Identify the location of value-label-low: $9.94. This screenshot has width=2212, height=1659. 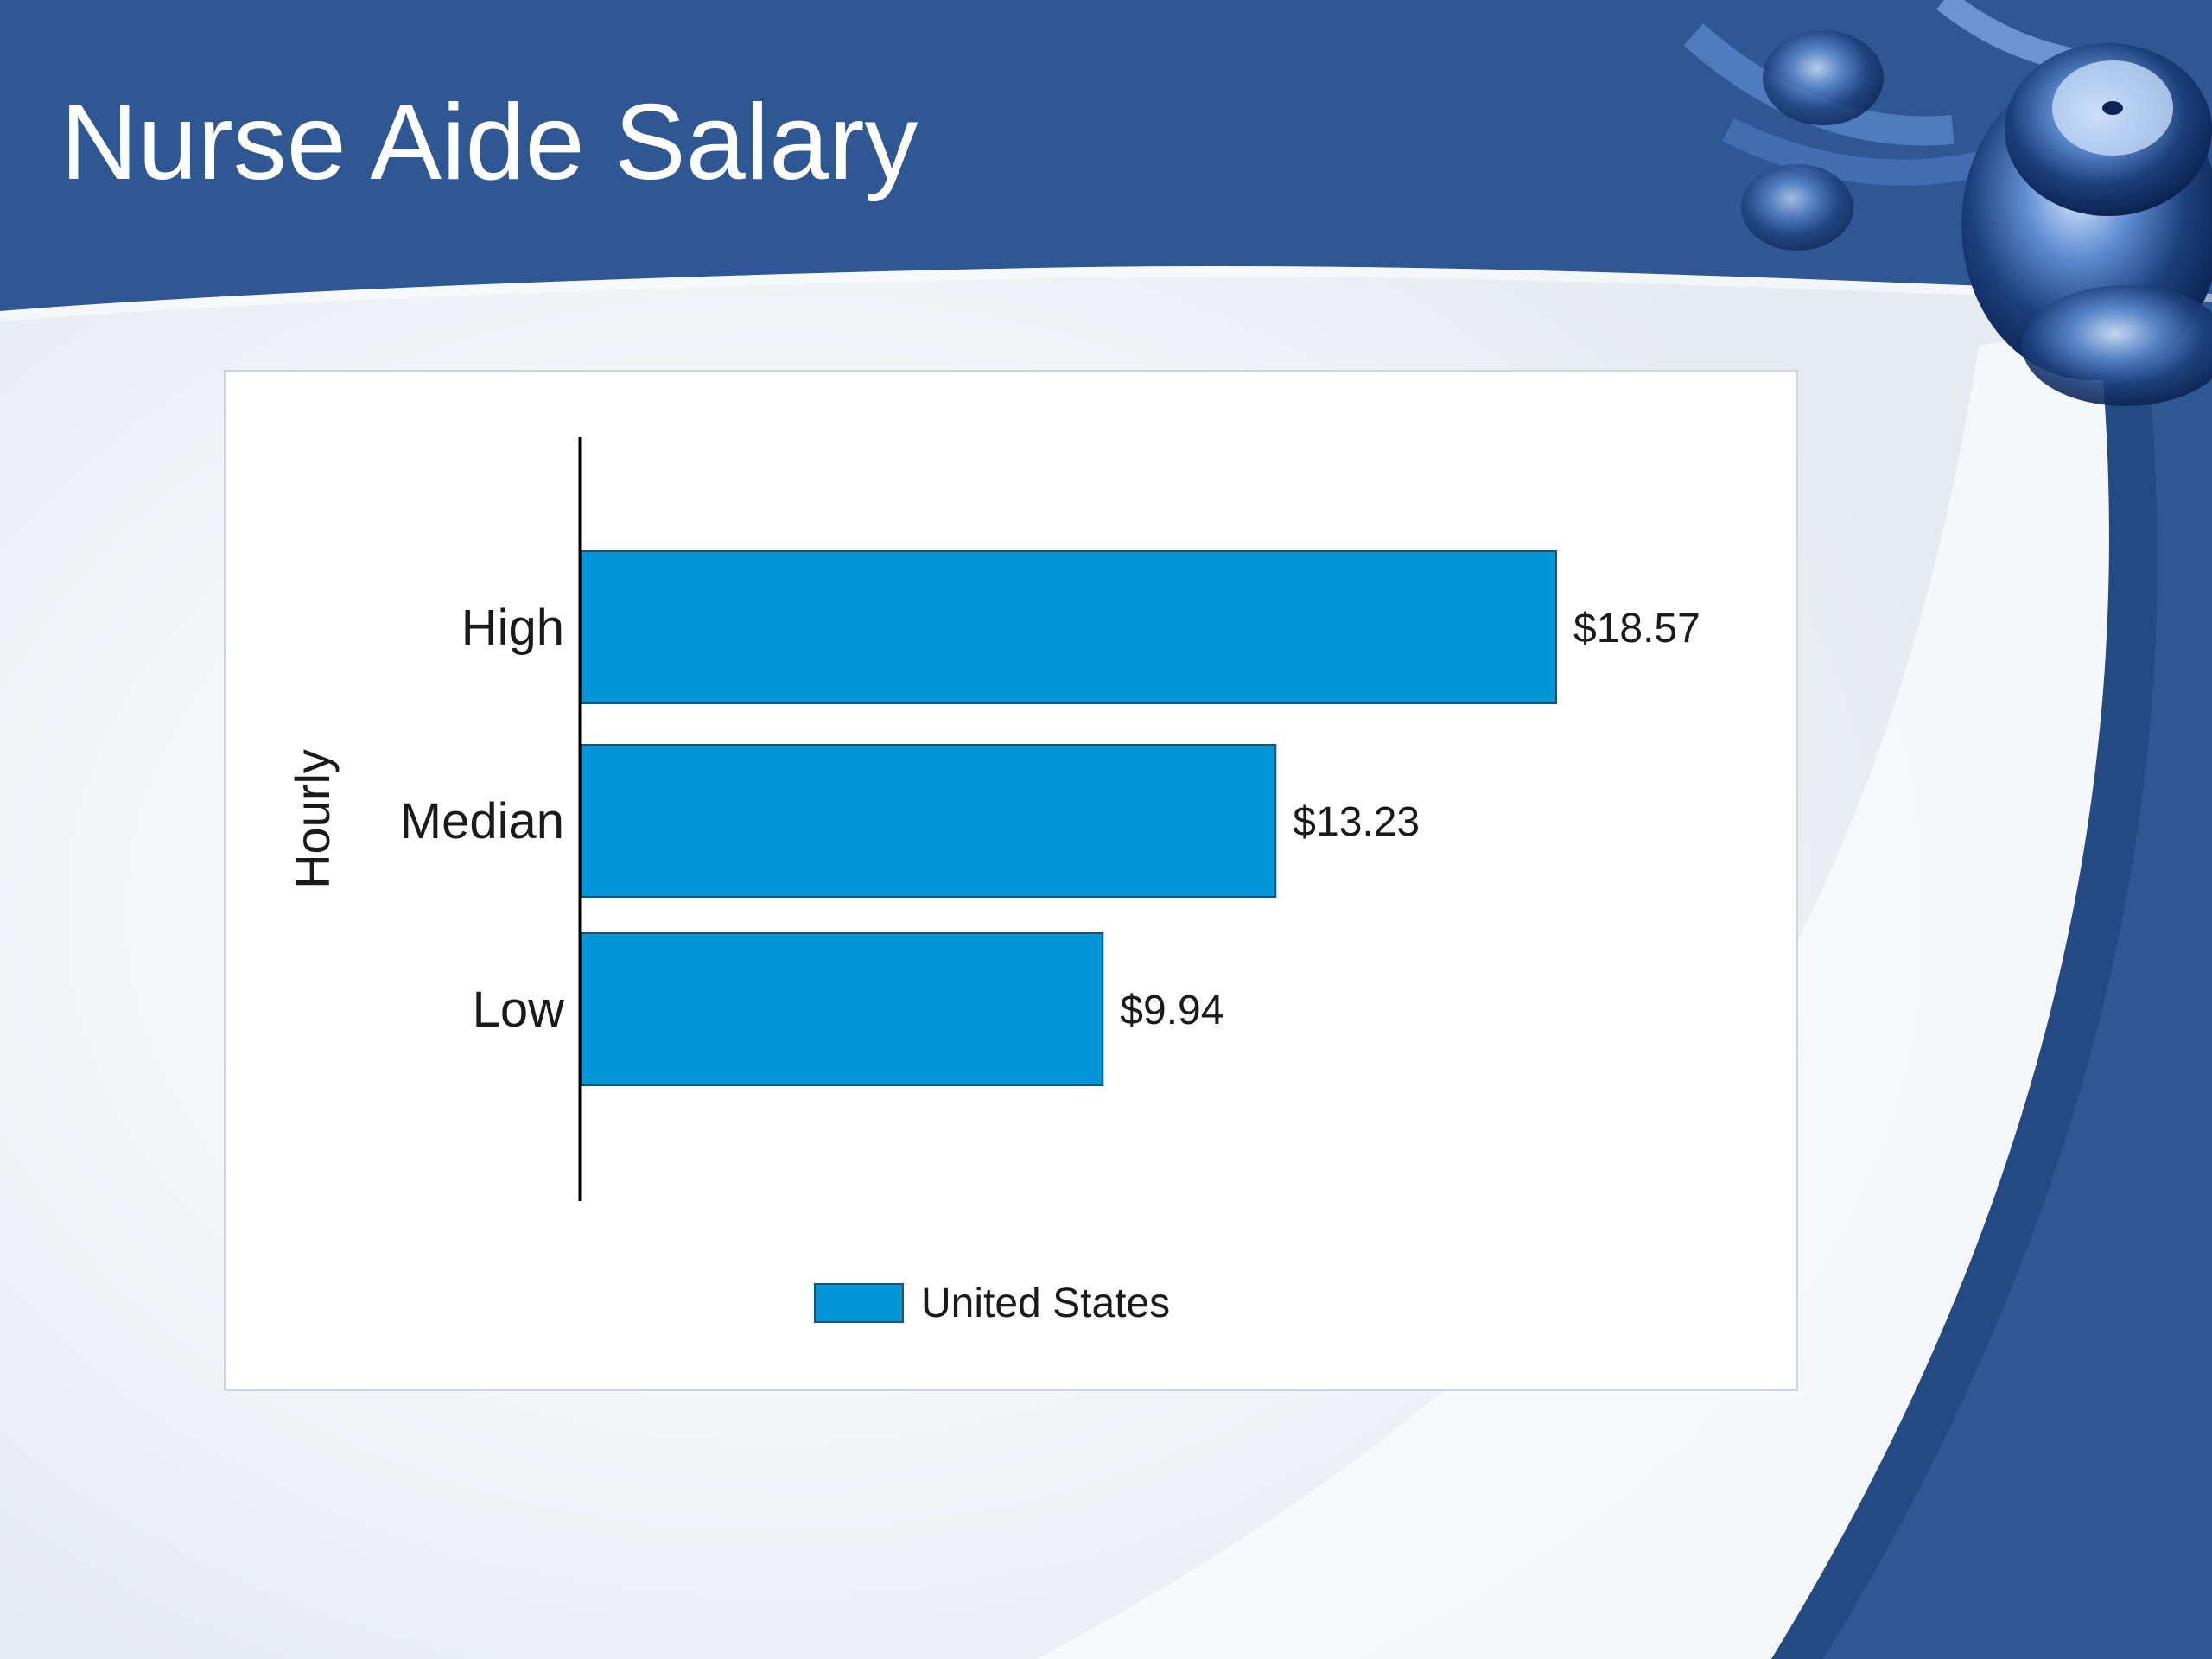
(1172, 1010).